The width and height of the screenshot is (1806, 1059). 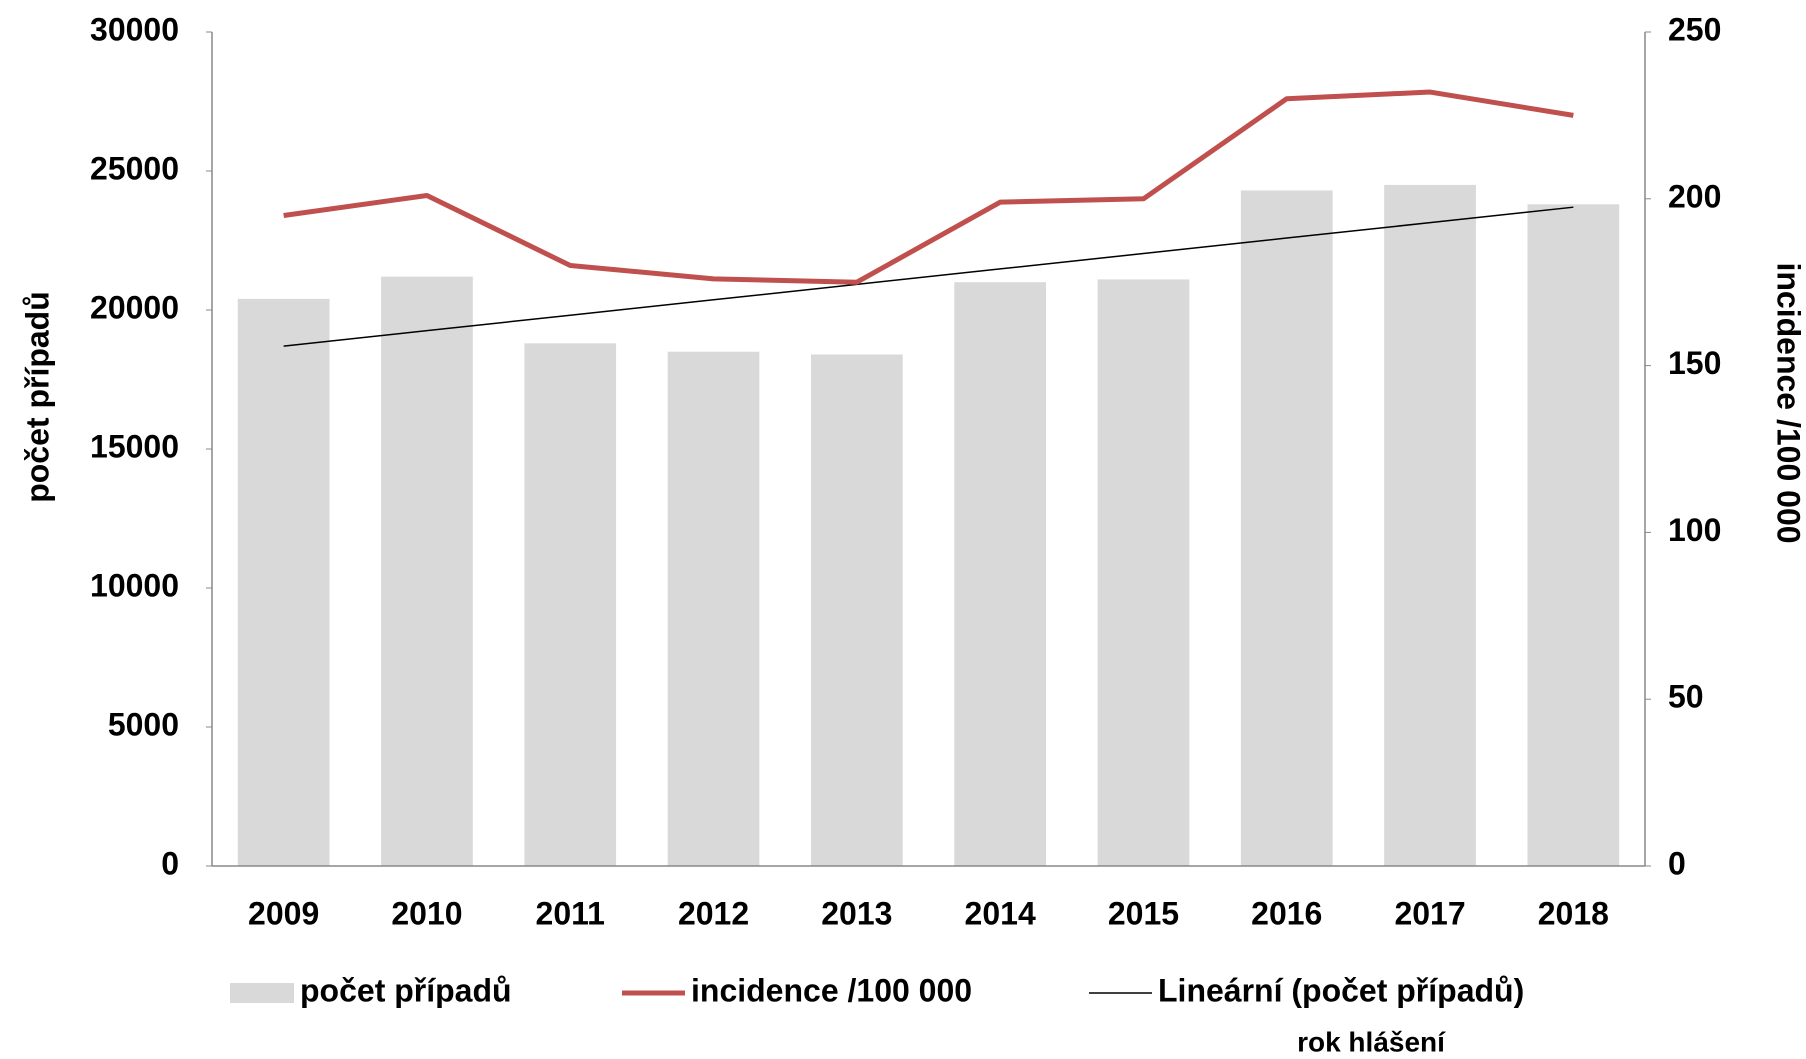 What do you see at coordinates (1429, 913) in the screenshot?
I see `x-tick-label: 2017` at bounding box center [1429, 913].